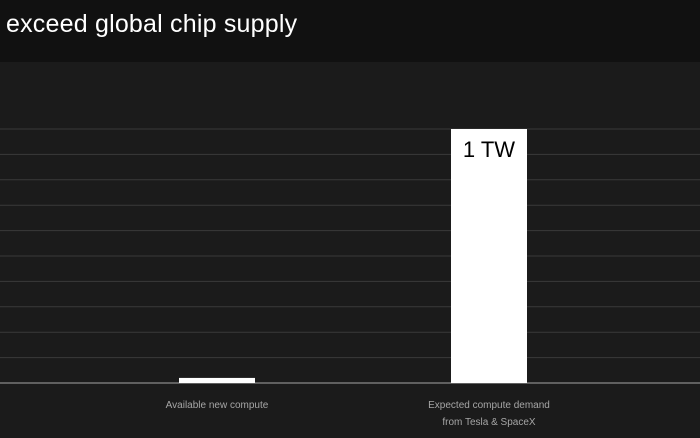 The image size is (700, 438). I want to click on category-label-1: Available new compute, so click(217, 405).